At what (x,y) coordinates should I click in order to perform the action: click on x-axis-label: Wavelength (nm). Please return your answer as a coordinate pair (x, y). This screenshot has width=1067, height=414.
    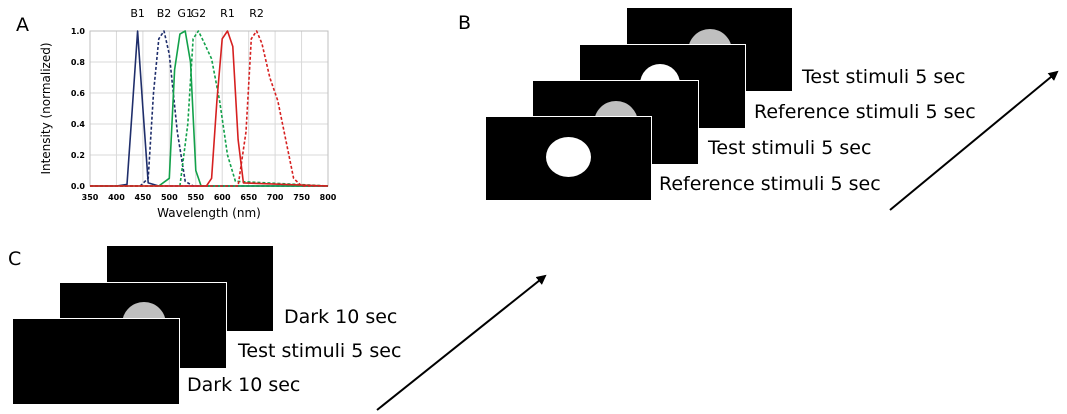
    Looking at the image, I should click on (209, 213).